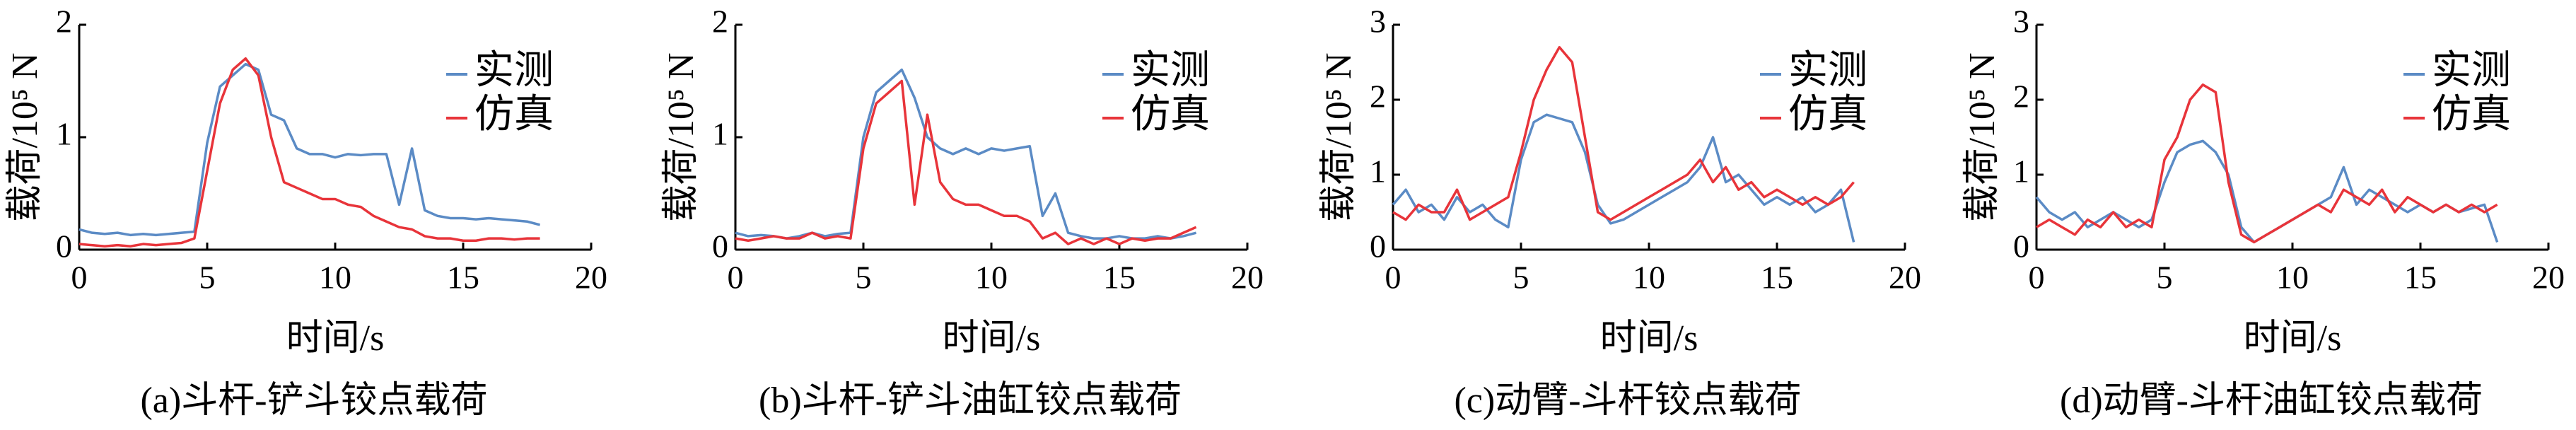 The height and width of the screenshot is (430, 2576). What do you see at coordinates (1627, 400) in the screenshot?
I see `chart-caption: (c)动臂-斗杆铰点载荷` at bounding box center [1627, 400].